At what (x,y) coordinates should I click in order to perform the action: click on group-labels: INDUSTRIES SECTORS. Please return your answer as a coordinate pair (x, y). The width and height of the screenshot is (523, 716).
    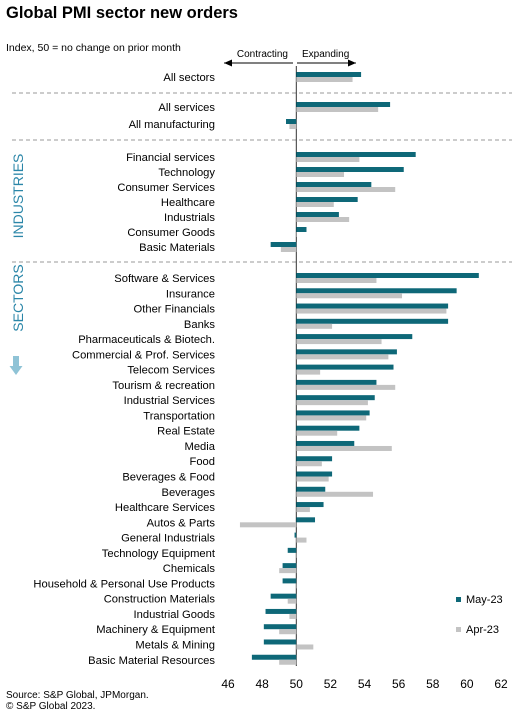
    Looking at the image, I should click on (17, 264).